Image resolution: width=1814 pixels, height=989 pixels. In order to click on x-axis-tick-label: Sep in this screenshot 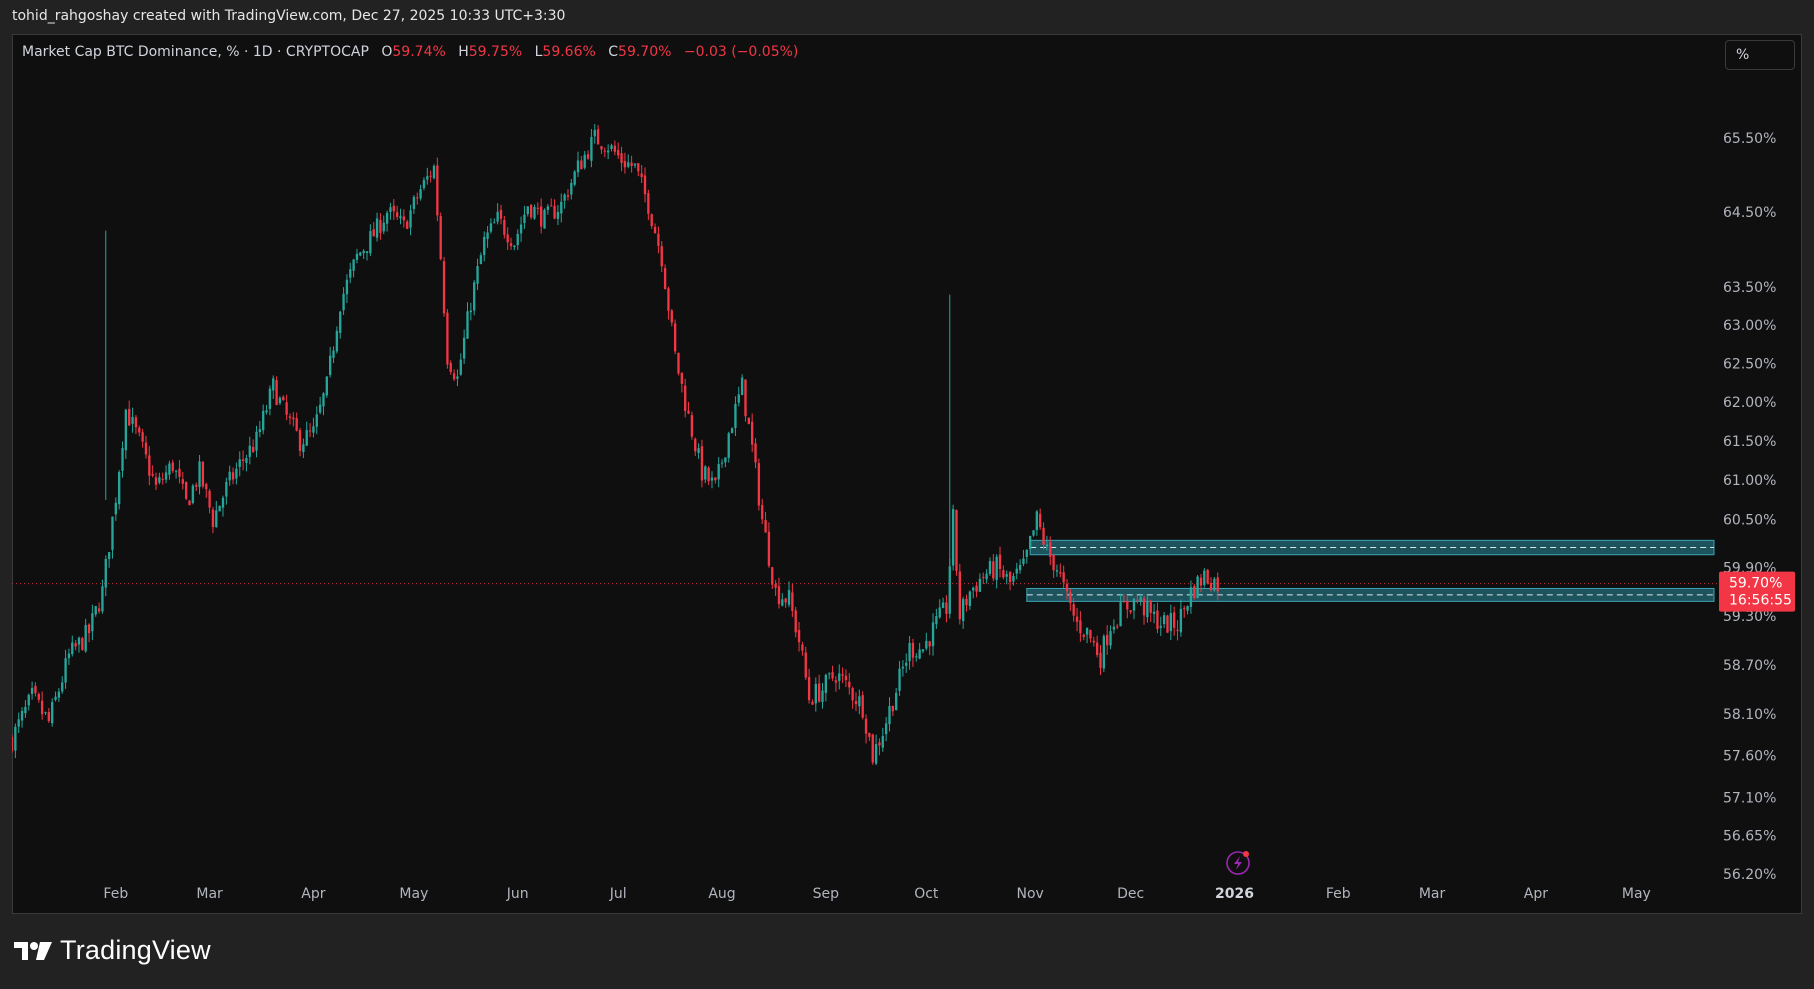, I will do `click(826, 894)`.